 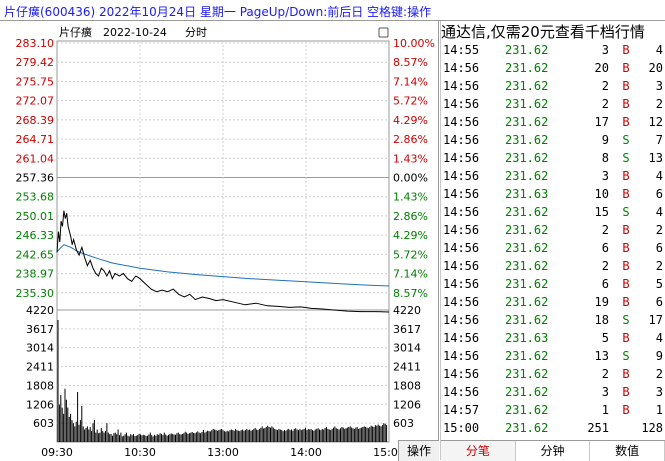 I want to click on volume-tick-label: 4220, so click(x=40, y=310).